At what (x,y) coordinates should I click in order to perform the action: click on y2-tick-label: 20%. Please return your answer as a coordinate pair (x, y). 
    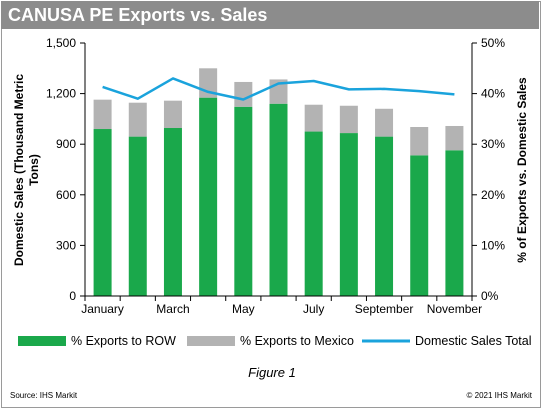
    Looking at the image, I should click on (493, 195).